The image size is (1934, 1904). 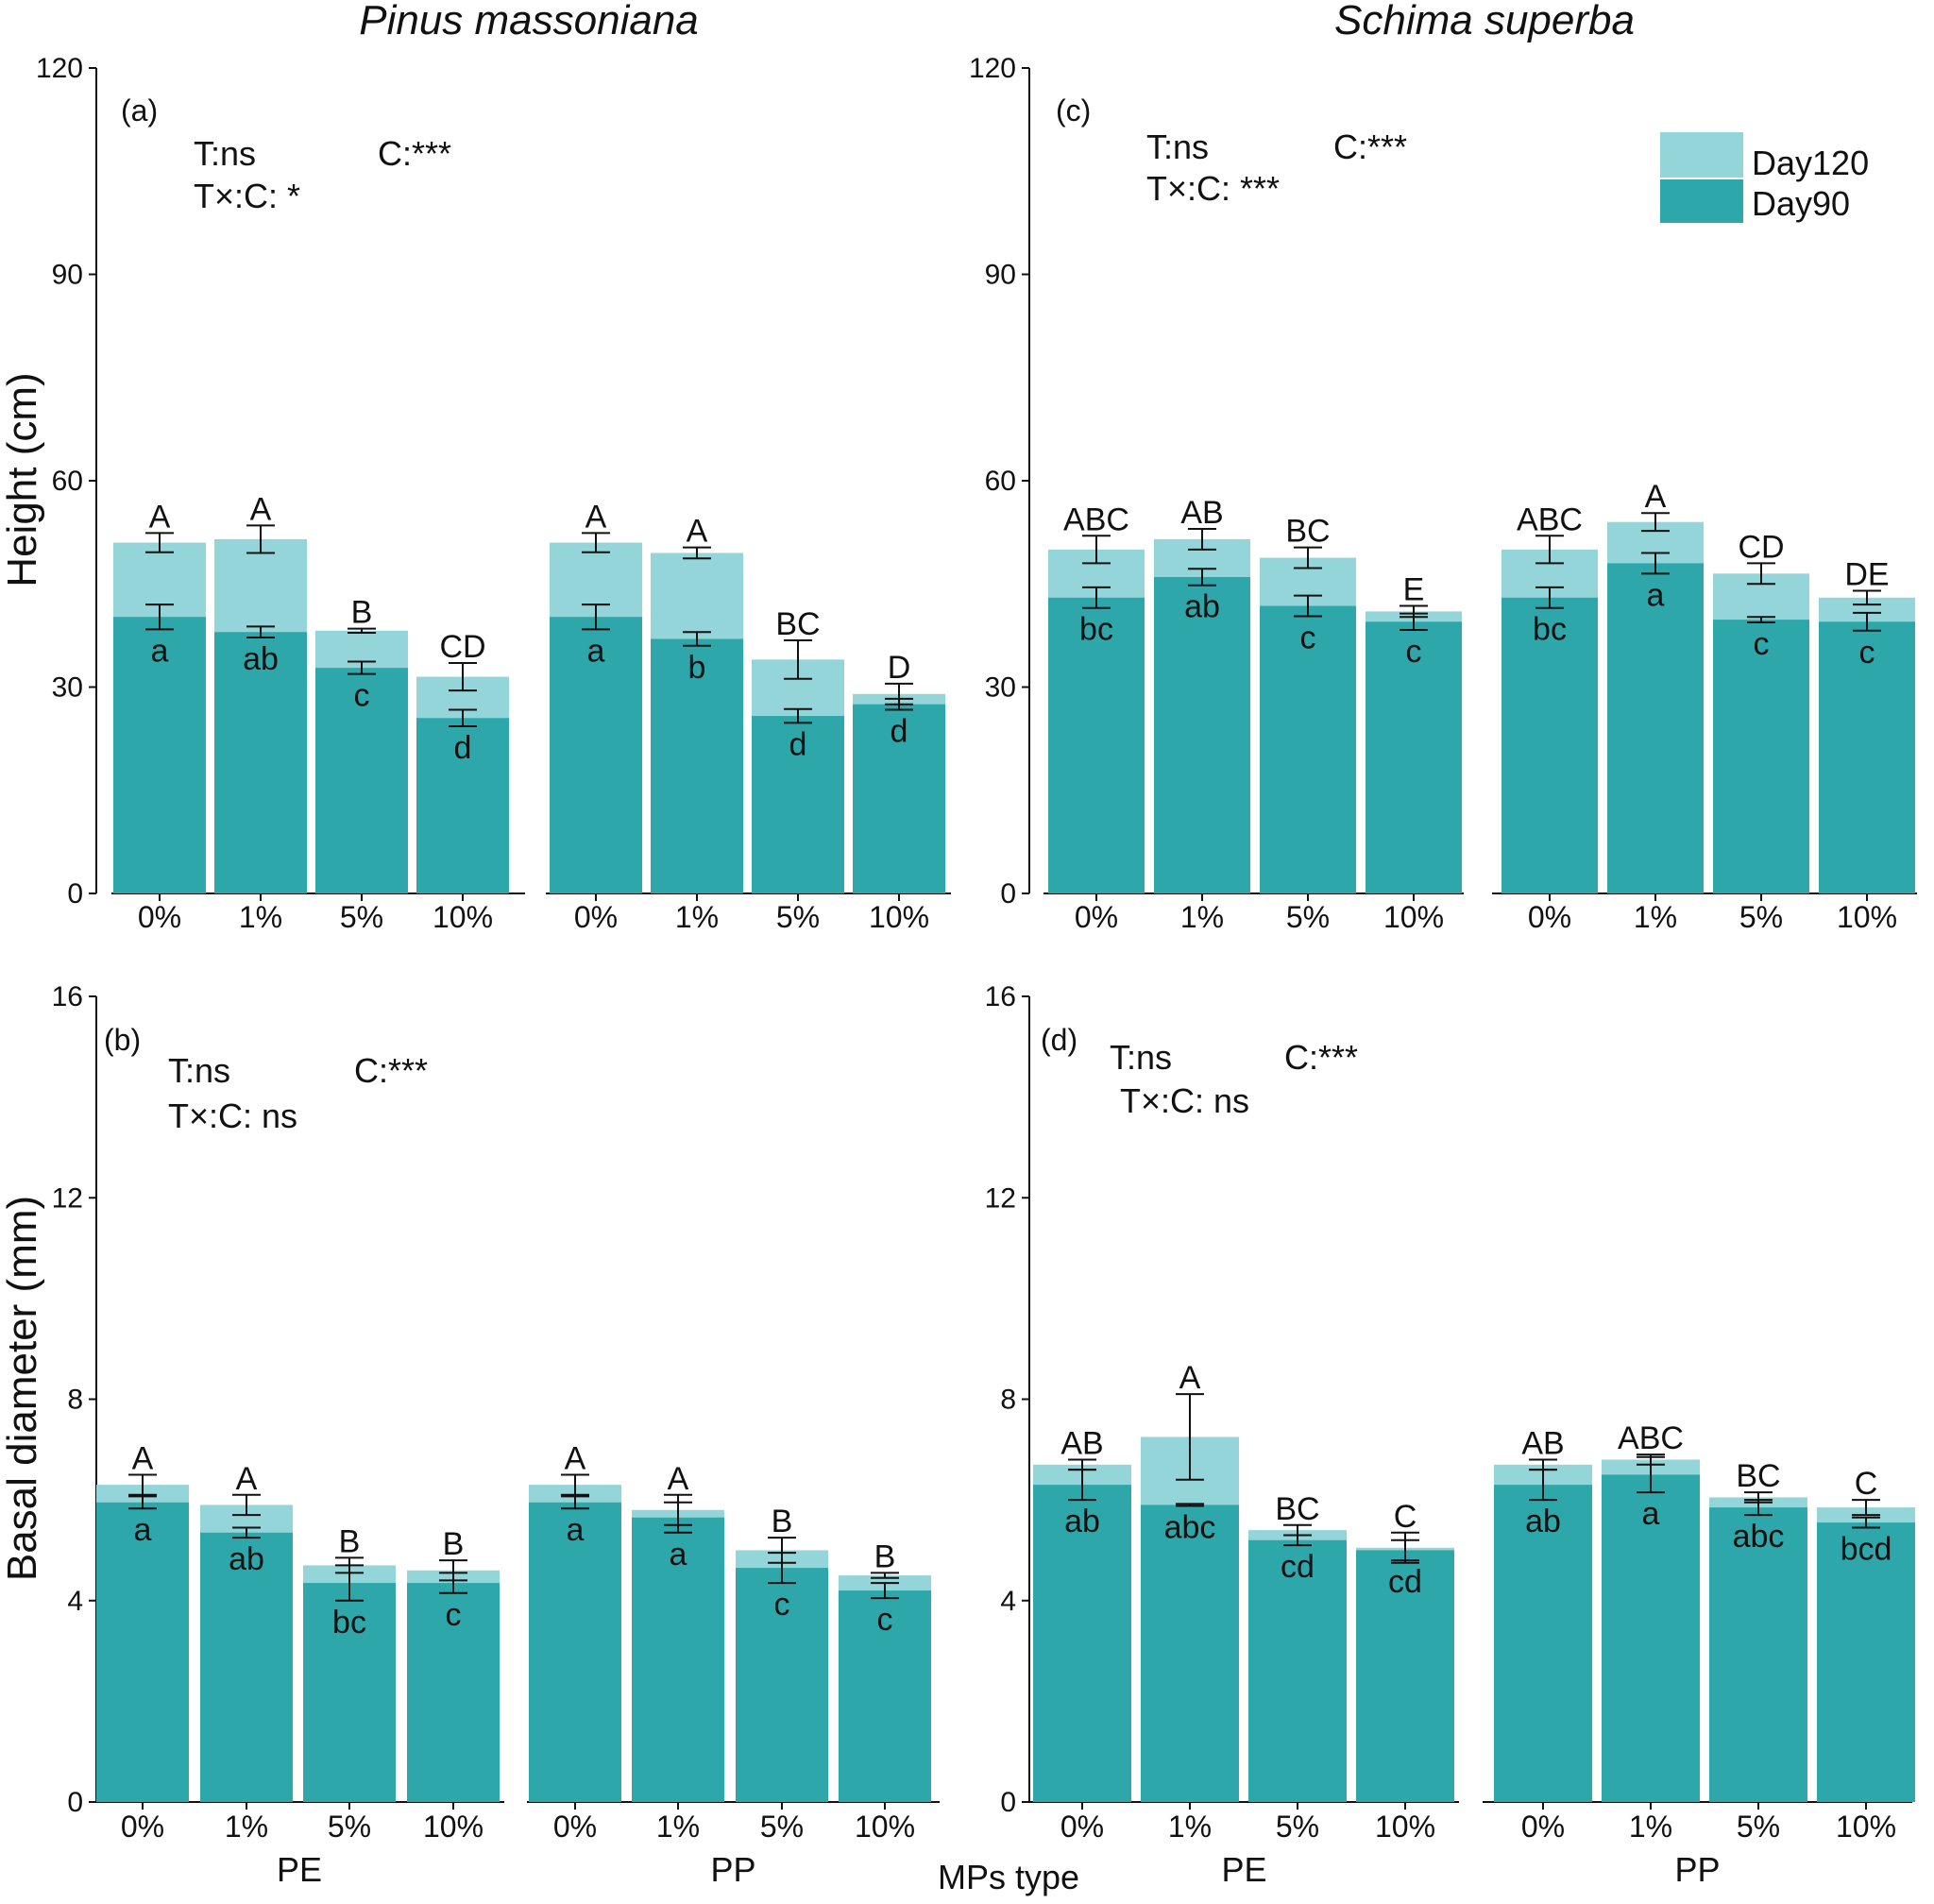 What do you see at coordinates (68, 688) in the screenshot?
I see `y-tick-label: 30` at bounding box center [68, 688].